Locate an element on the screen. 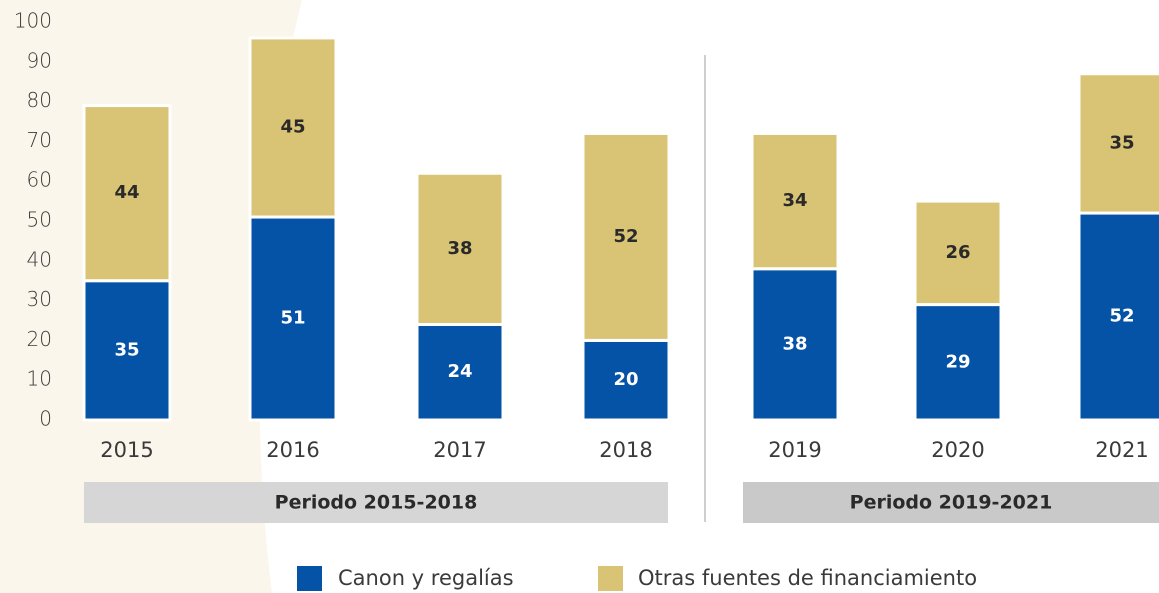 The height and width of the screenshot is (593, 1159). y-tick-label: 70 is located at coordinates (39, 140).